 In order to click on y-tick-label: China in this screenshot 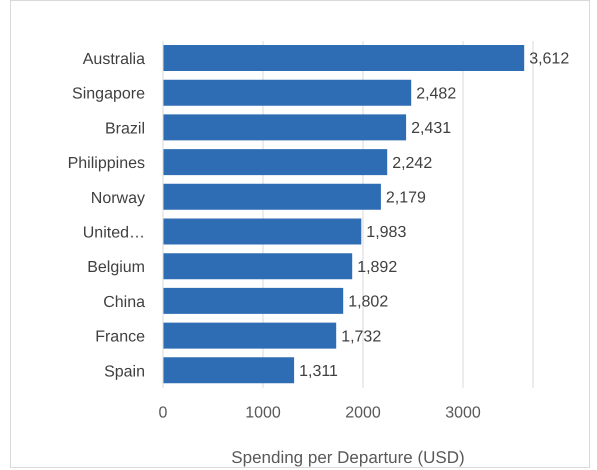, I will do `click(124, 302)`.